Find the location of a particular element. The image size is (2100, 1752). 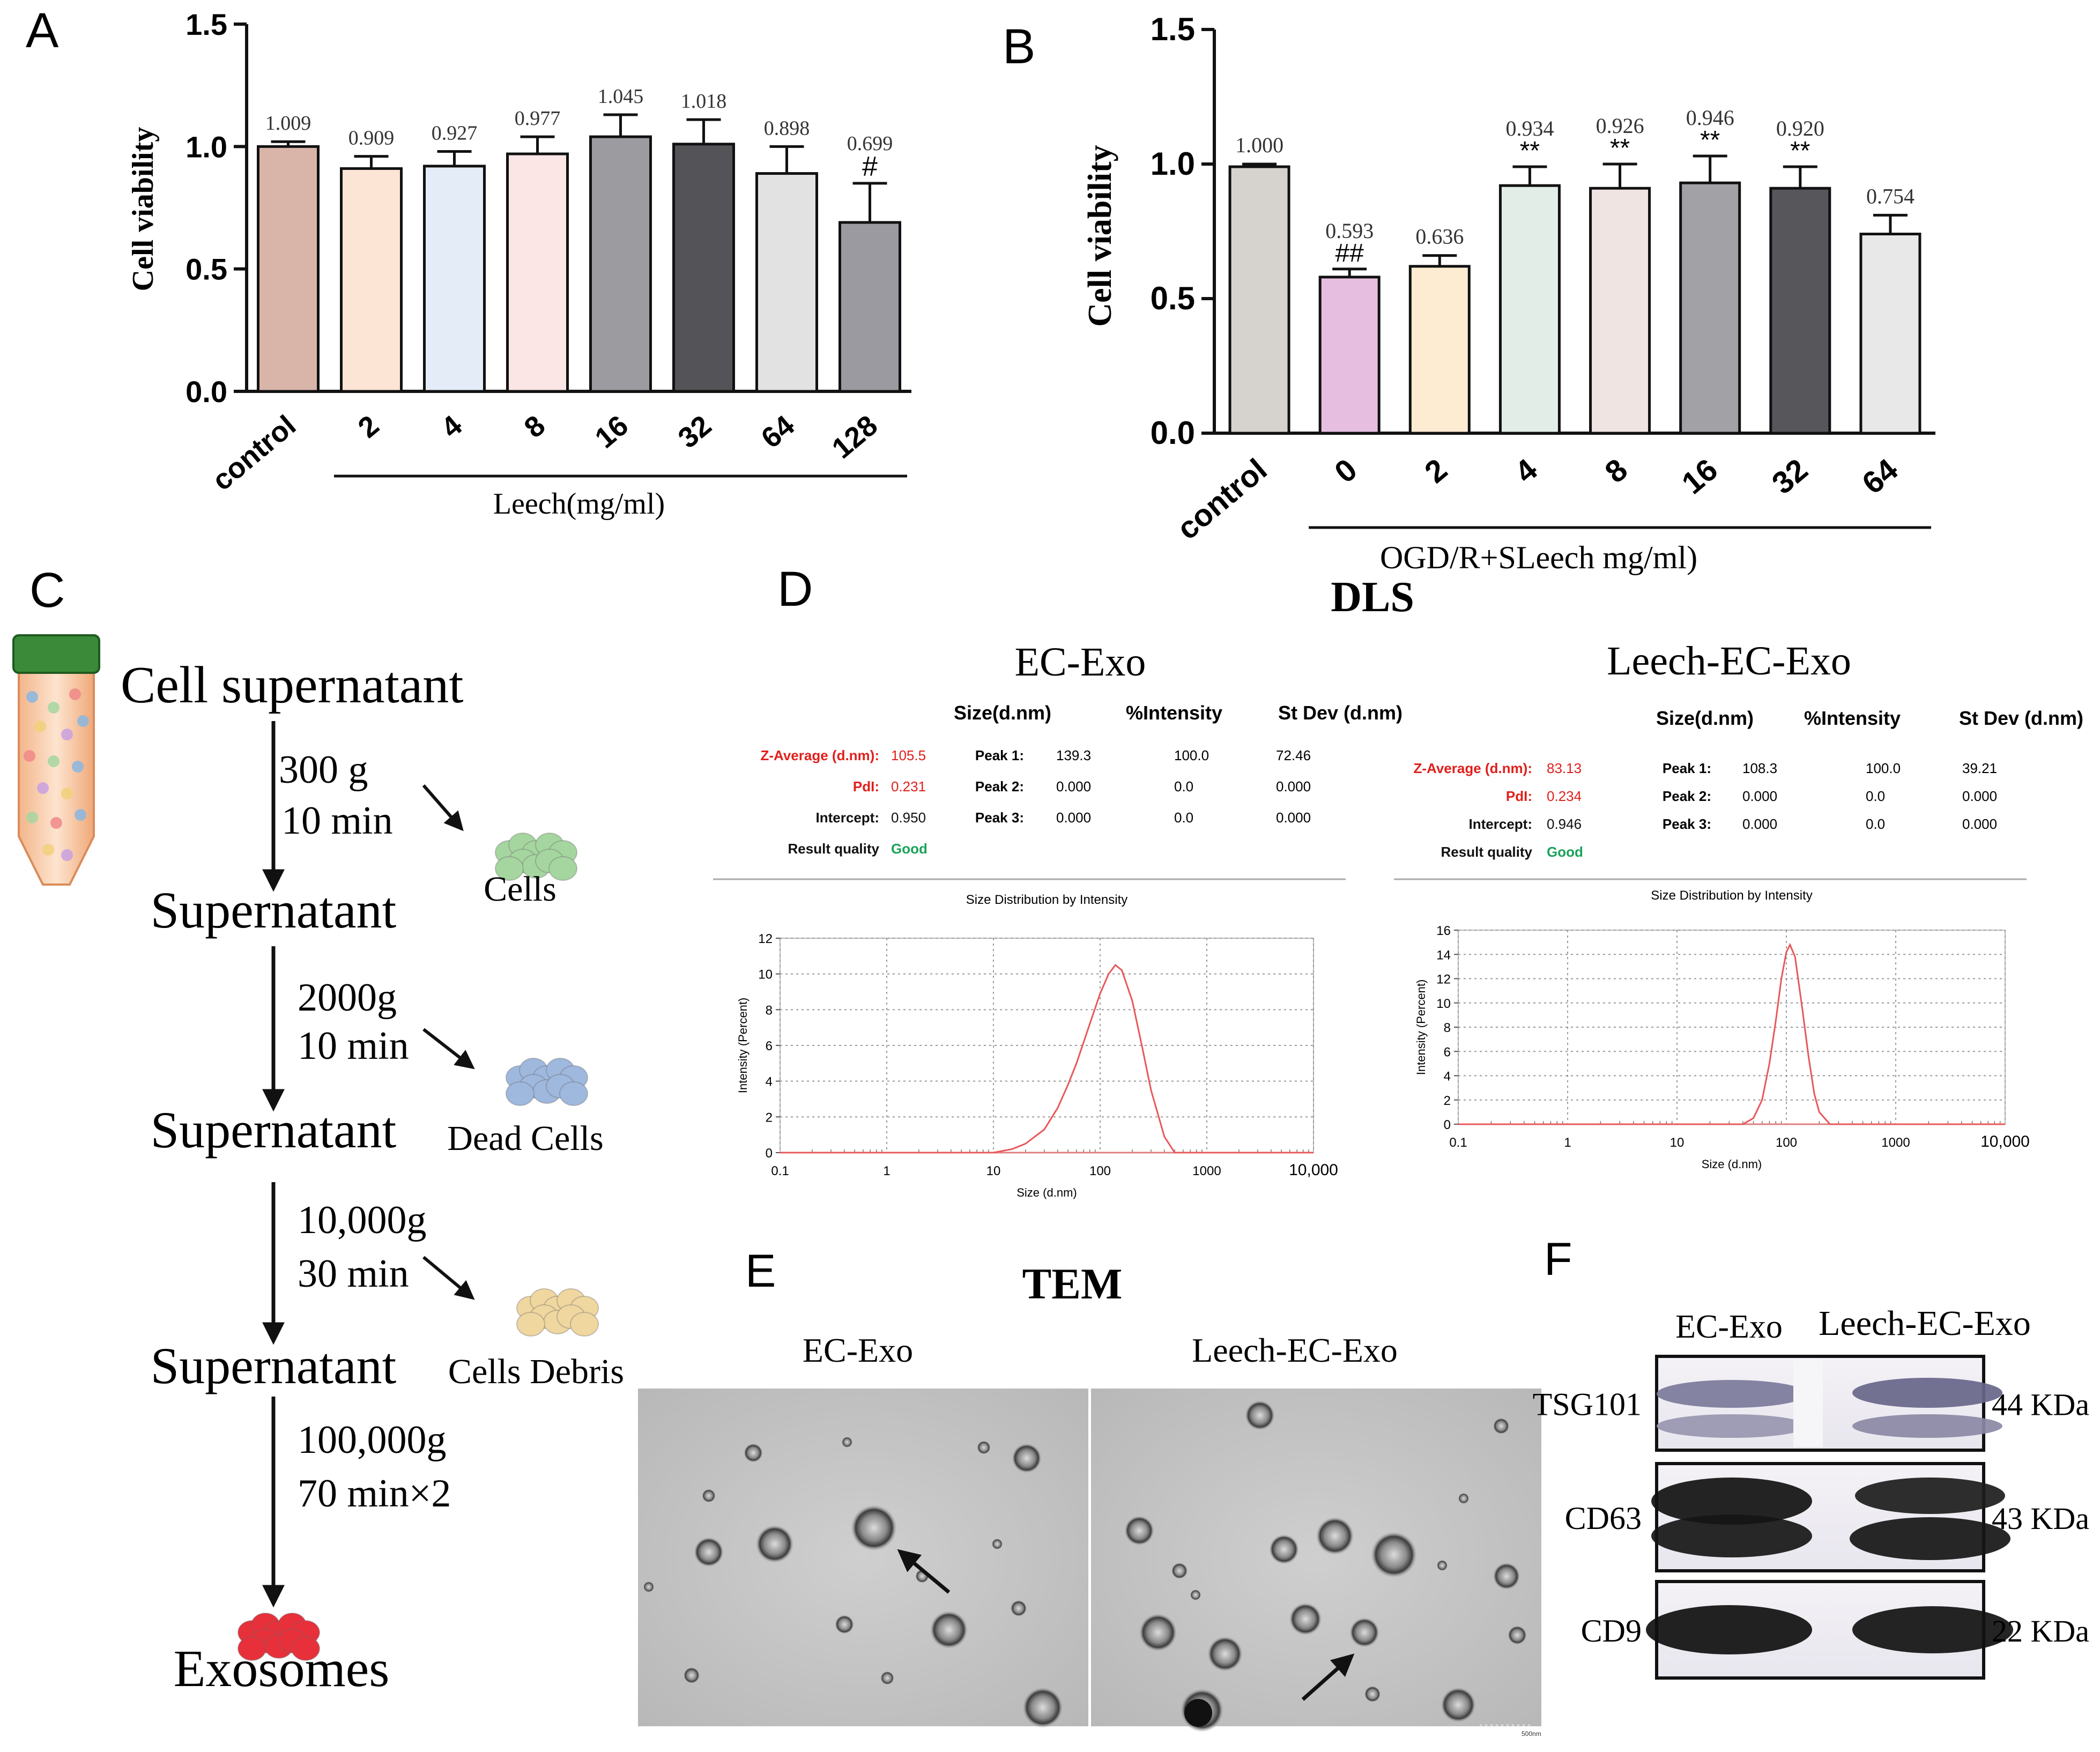

dls-ylabel: Intensity (Percent) is located at coordinates (743, 1046).